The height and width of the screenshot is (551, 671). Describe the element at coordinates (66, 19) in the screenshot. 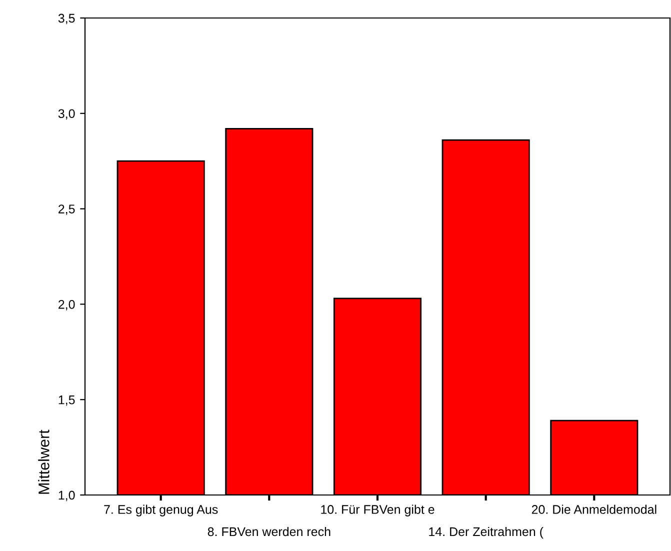

I see `y-tick-label: 3,5` at that location.